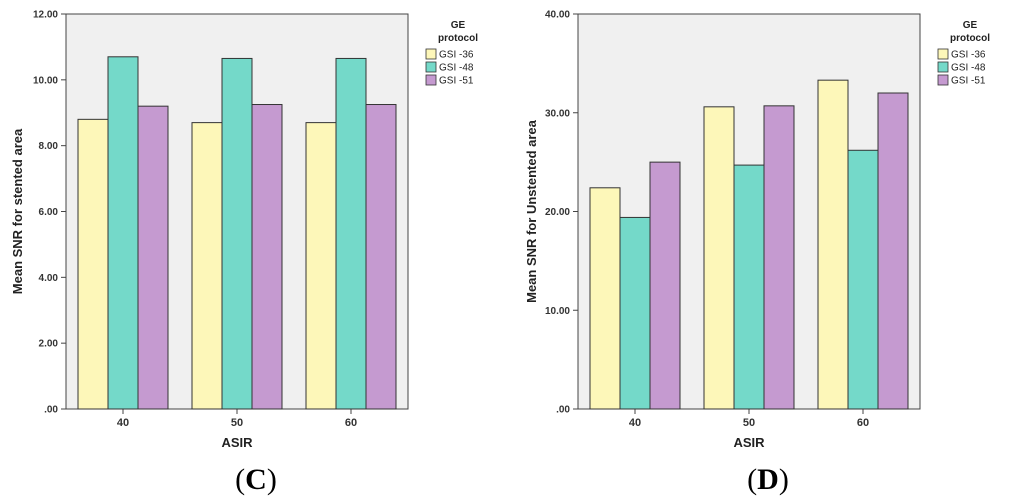  I want to click on panel-label-c-letter: C, so click(256, 479).